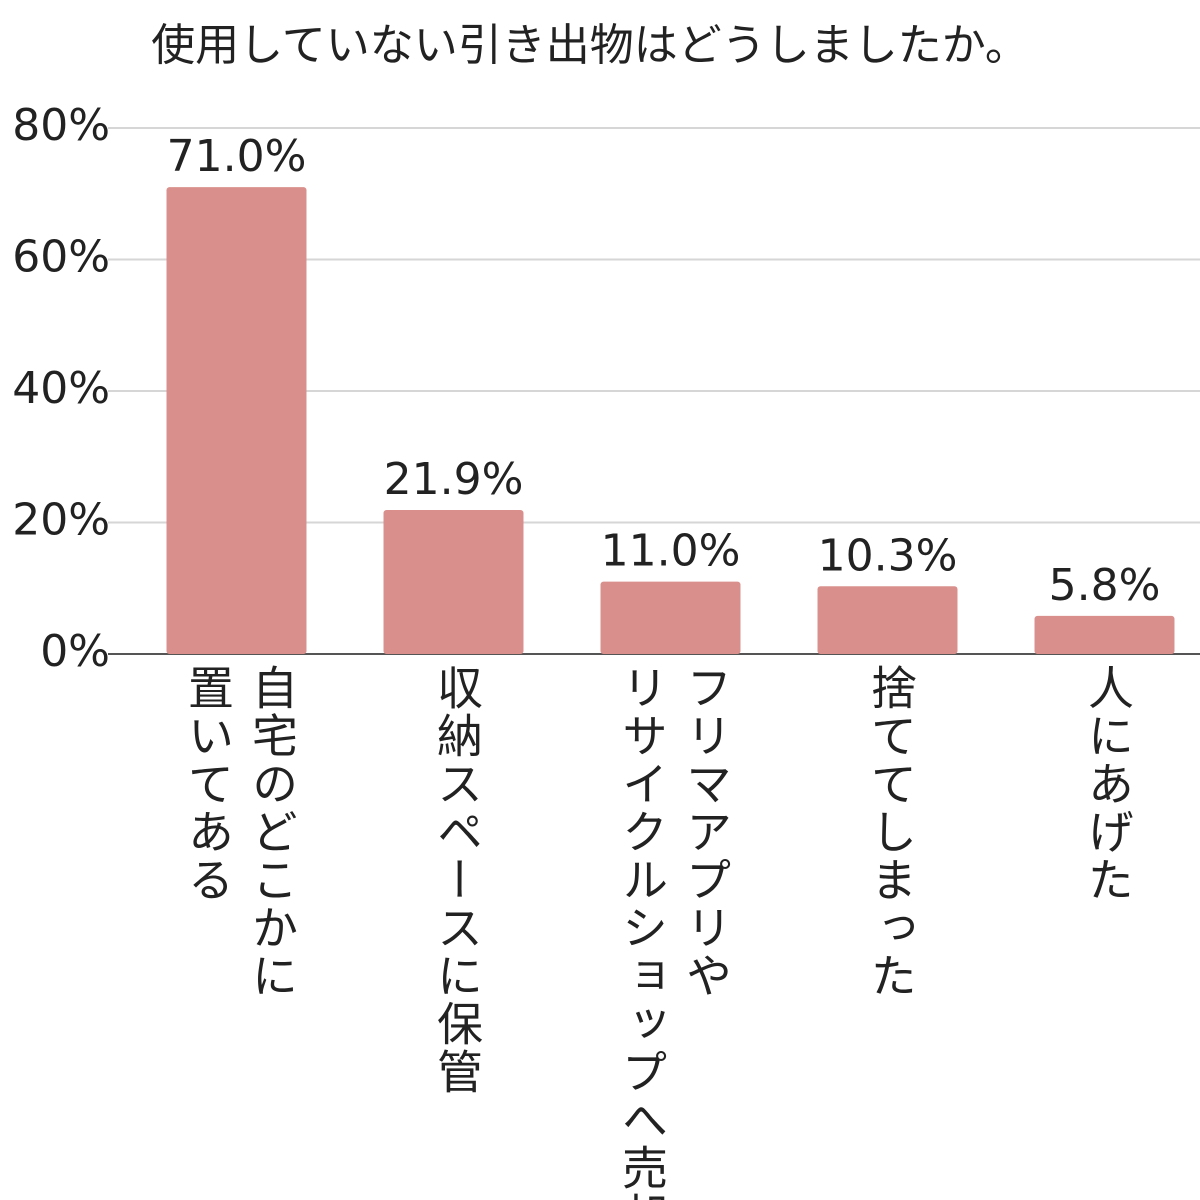 The width and height of the screenshot is (1200, 1200). What do you see at coordinates (642, 932) in the screenshot?
I see `x-tick-label: リサイクルショップへ売却` at bounding box center [642, 932].